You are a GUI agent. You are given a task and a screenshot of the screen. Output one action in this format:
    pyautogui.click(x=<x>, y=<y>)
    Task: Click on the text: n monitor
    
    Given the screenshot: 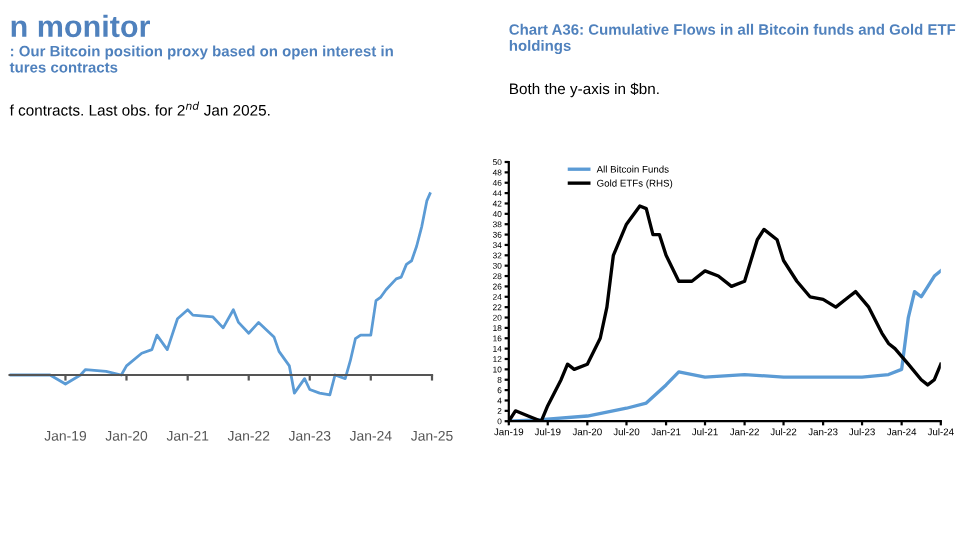 What is the action you would take?
    pyautogui.click(x=81, y=26)
    